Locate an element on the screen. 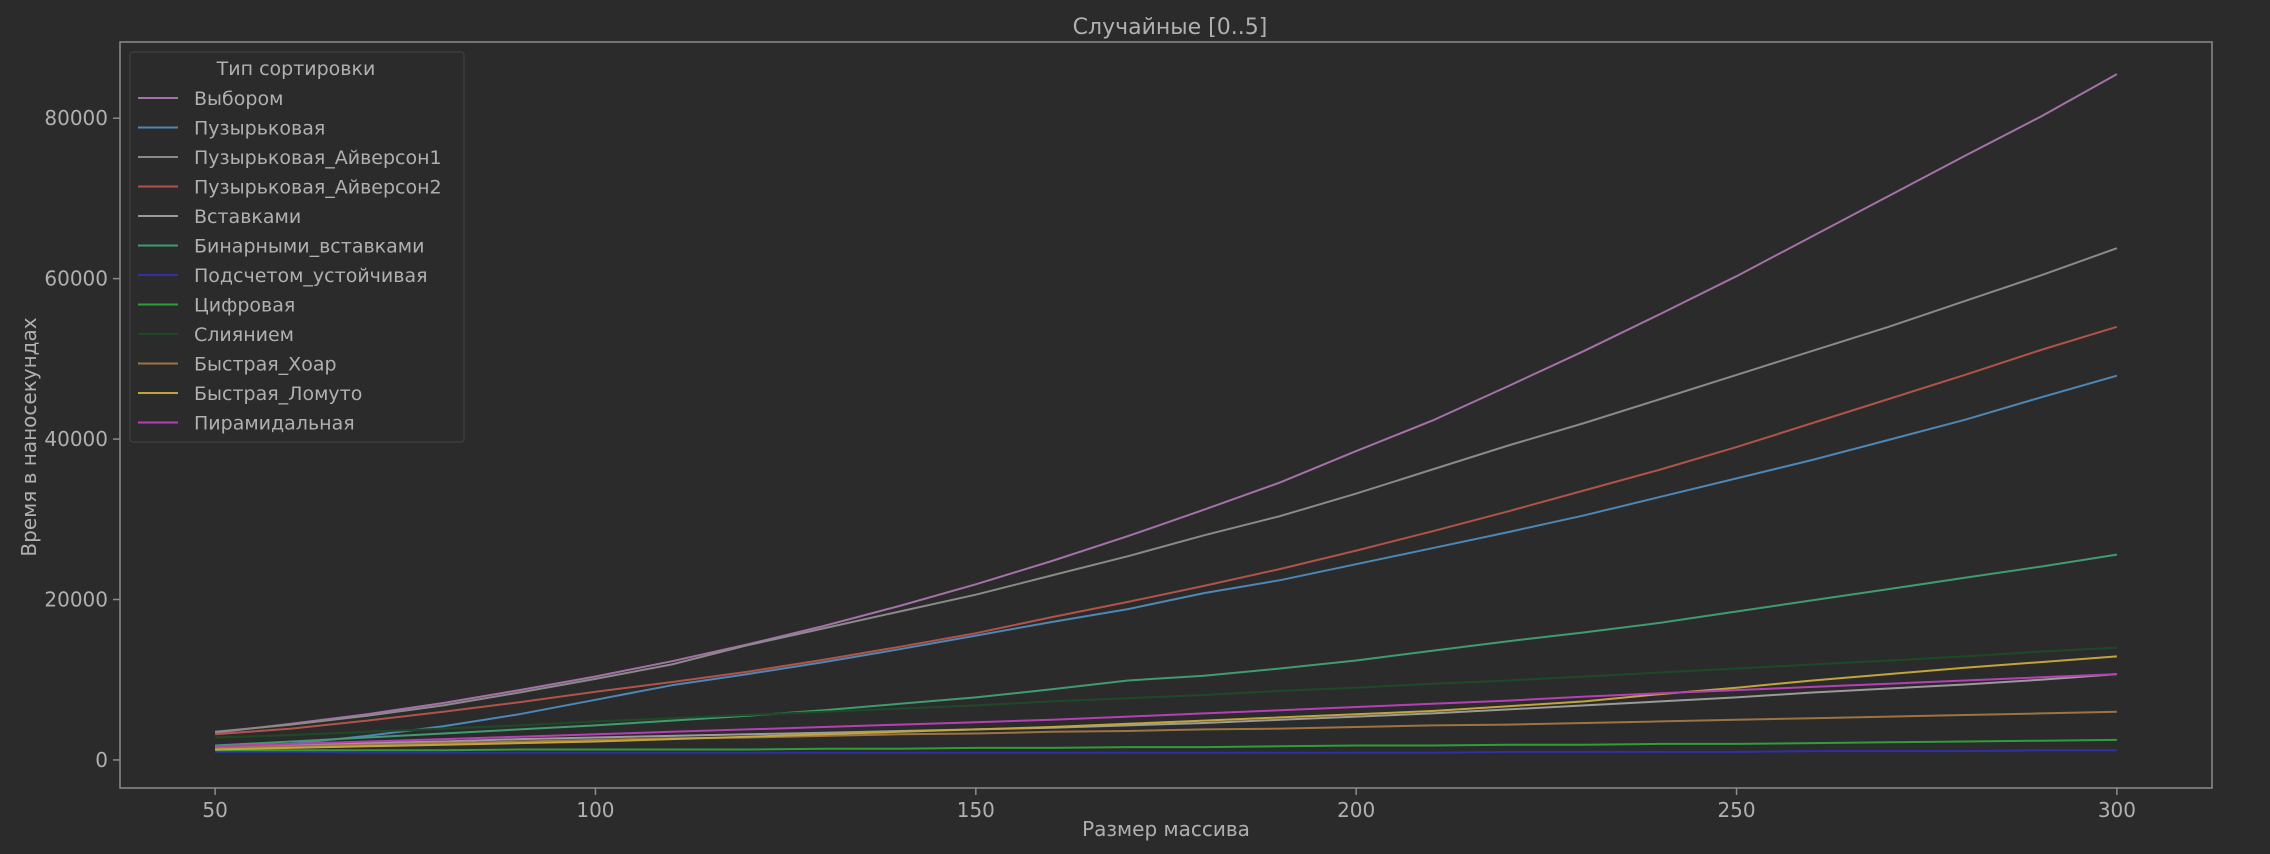 Image resolution: width=2270 pixels, height=854 pixels. legend-label: Пирамидальная is located at coordinates (274, 424).